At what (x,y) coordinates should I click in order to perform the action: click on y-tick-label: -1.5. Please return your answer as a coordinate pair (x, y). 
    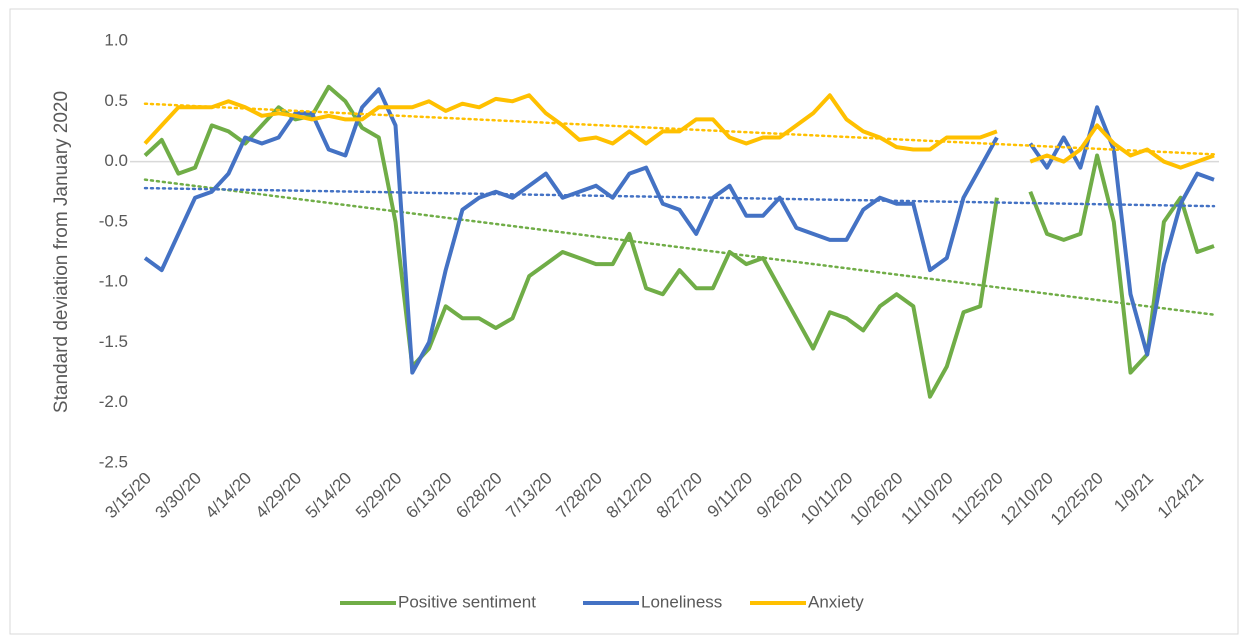
    Looking at the image, I should click on (113, 341).